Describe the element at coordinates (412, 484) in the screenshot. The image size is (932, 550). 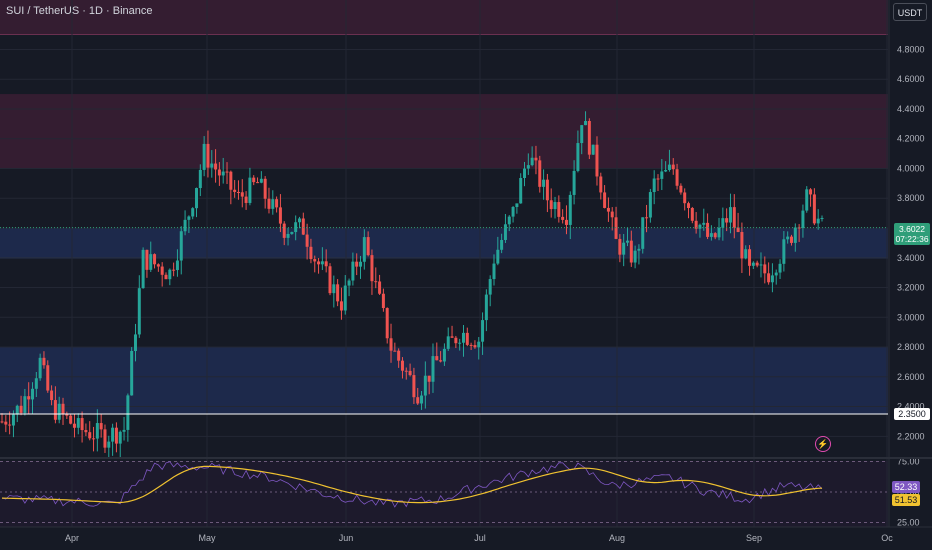
I see `rsi-line` at that location.